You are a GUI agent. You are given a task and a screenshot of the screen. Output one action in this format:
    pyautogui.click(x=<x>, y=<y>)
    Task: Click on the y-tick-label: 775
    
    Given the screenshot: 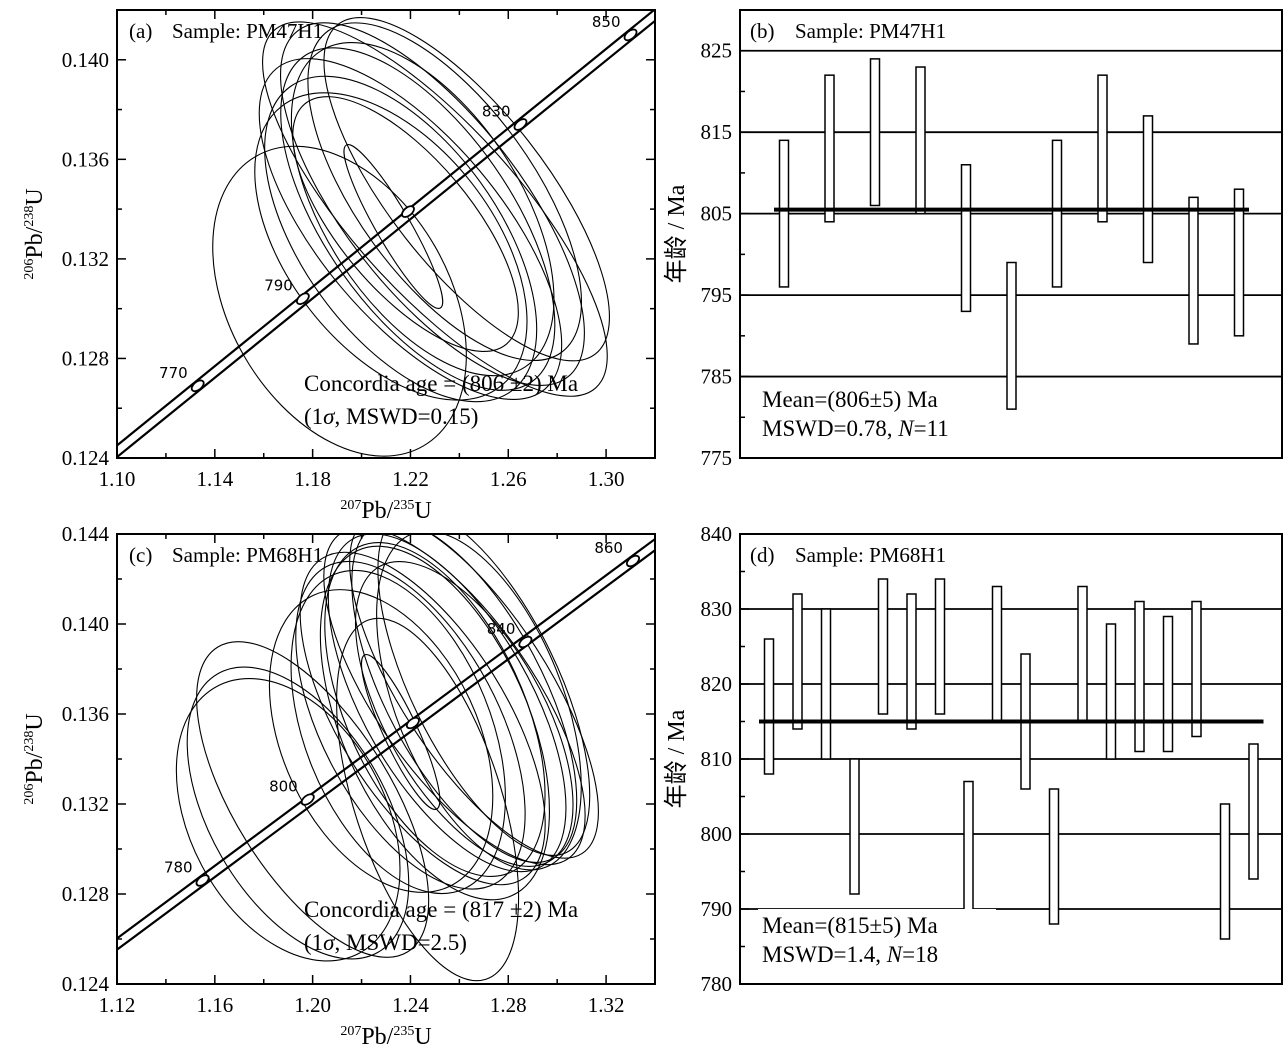 What is the action you would take?
    pyautogui.click(x=717, y=458)
    